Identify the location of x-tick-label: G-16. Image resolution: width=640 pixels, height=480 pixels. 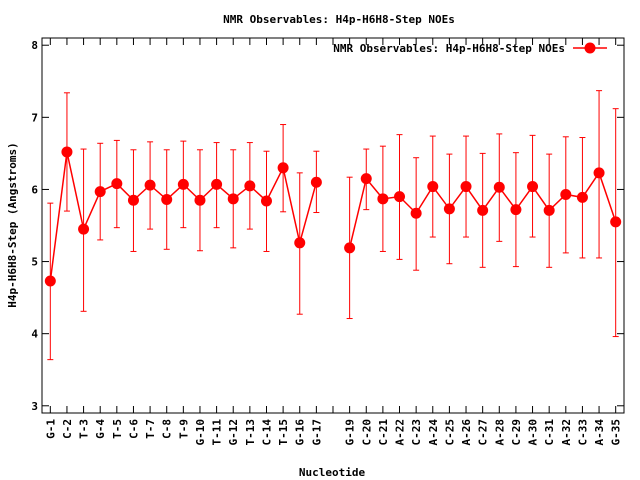
(300, 432).